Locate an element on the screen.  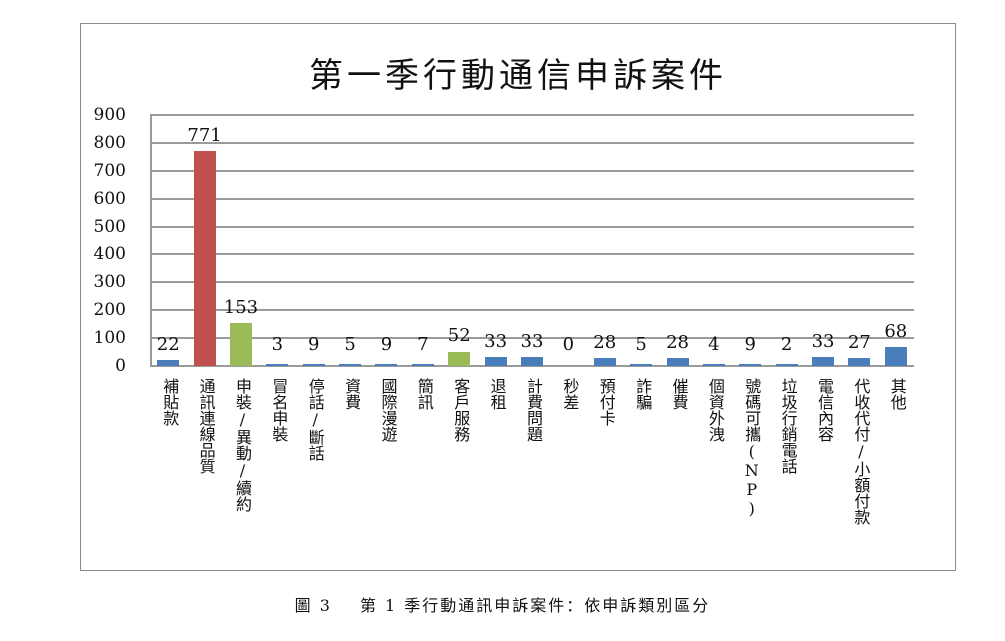
value-label: 7 is located at coordinates (423, 344).